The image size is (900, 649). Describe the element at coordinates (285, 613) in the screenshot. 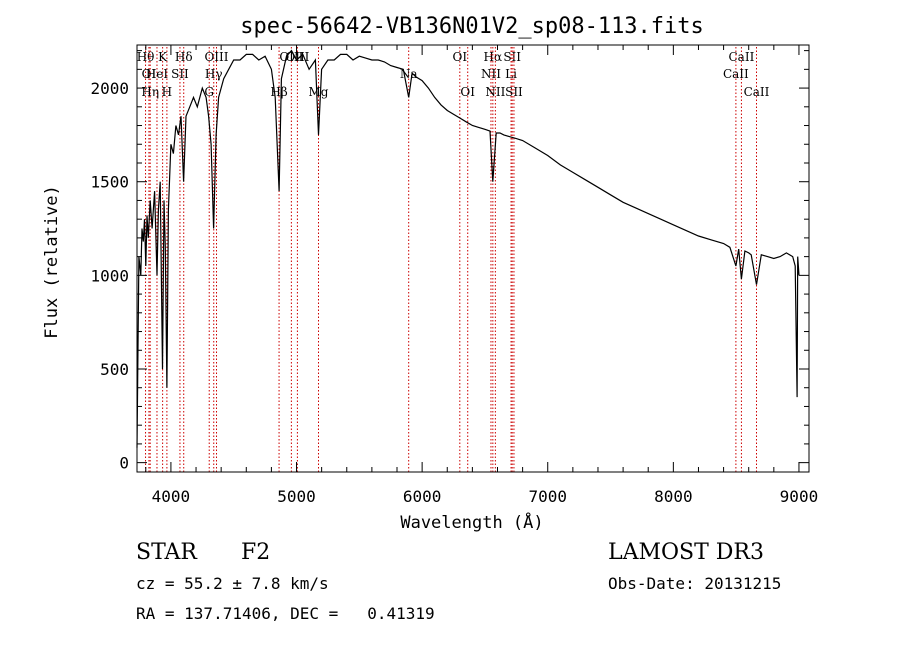

I see `coordinates-readout: RA = 137.71406, DEC = 0.41319` at that location.